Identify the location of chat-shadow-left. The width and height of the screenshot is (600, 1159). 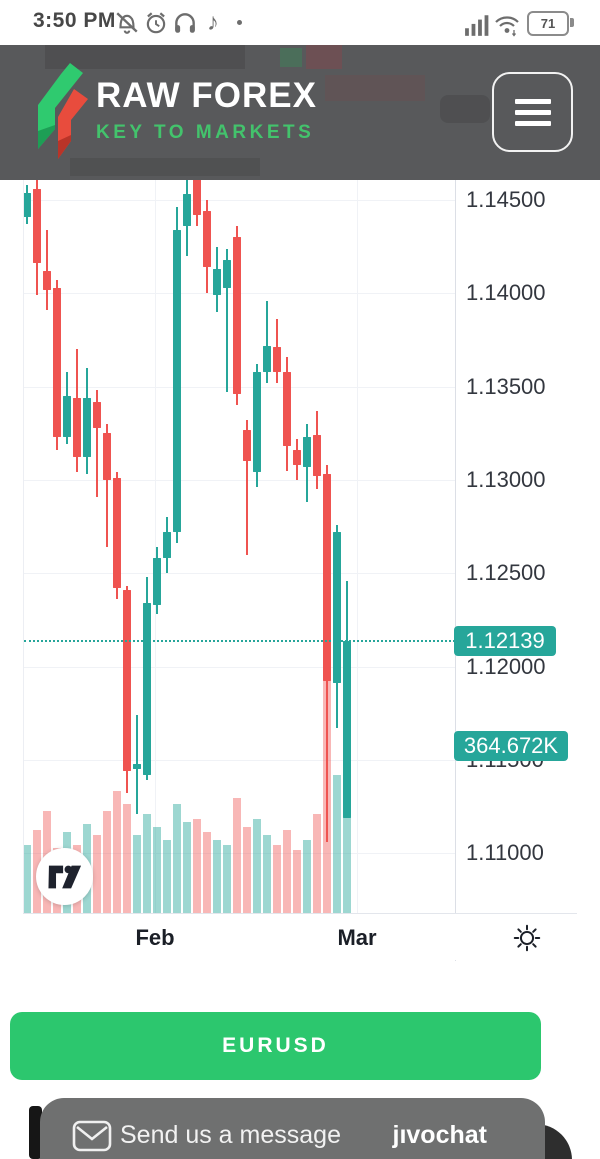
(35, 1132).